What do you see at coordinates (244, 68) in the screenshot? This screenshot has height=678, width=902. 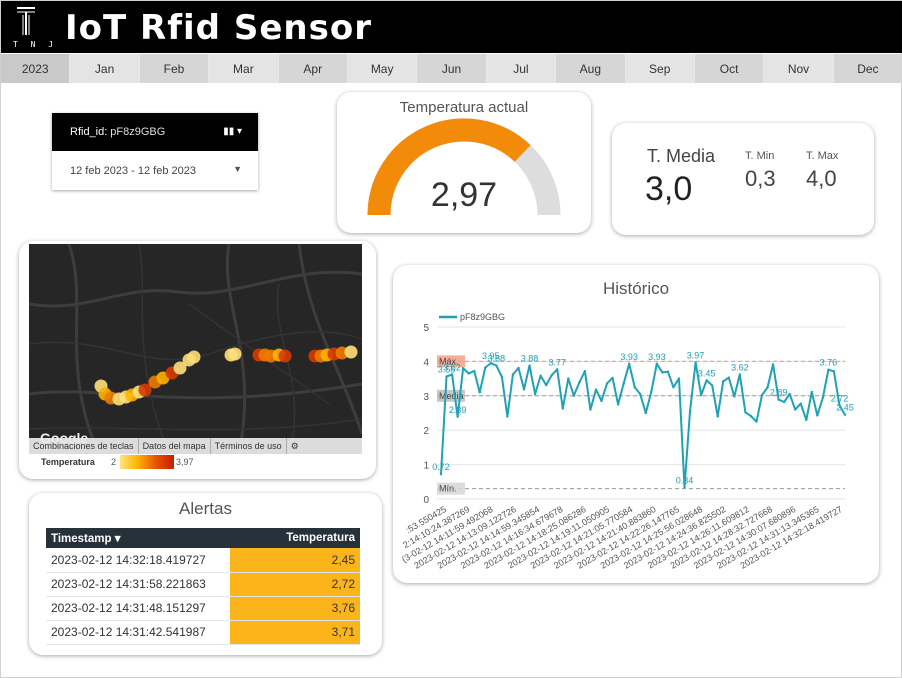 I see `month-item-mar: Mar` at bounding box center [244, 68].